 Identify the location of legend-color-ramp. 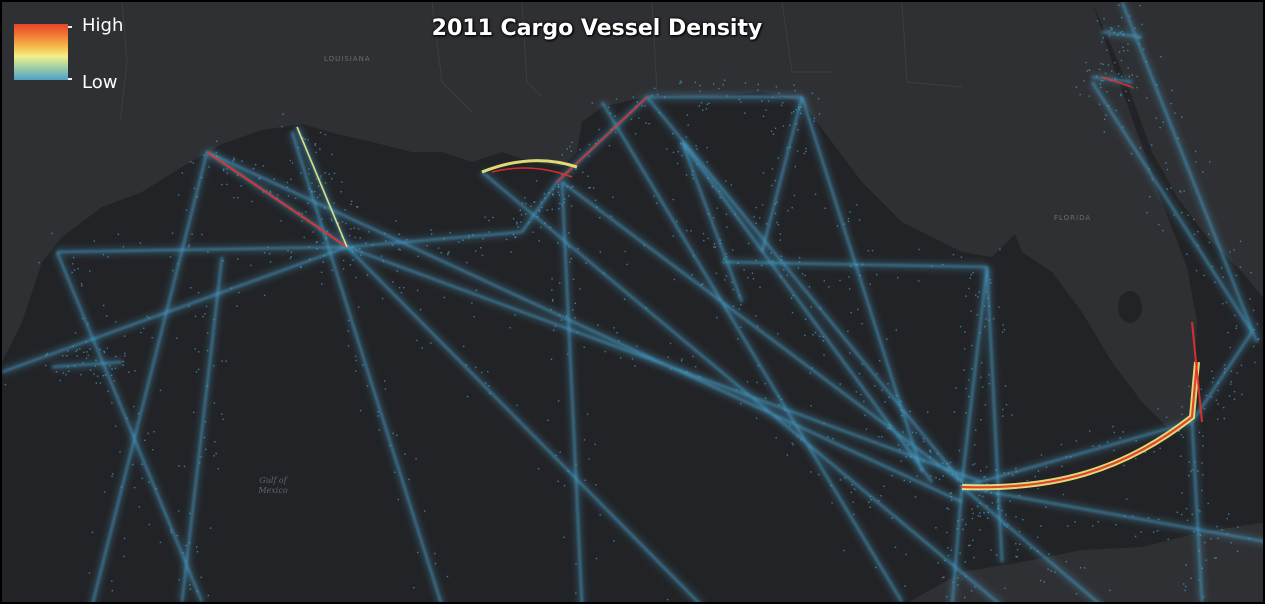
(41, 52).